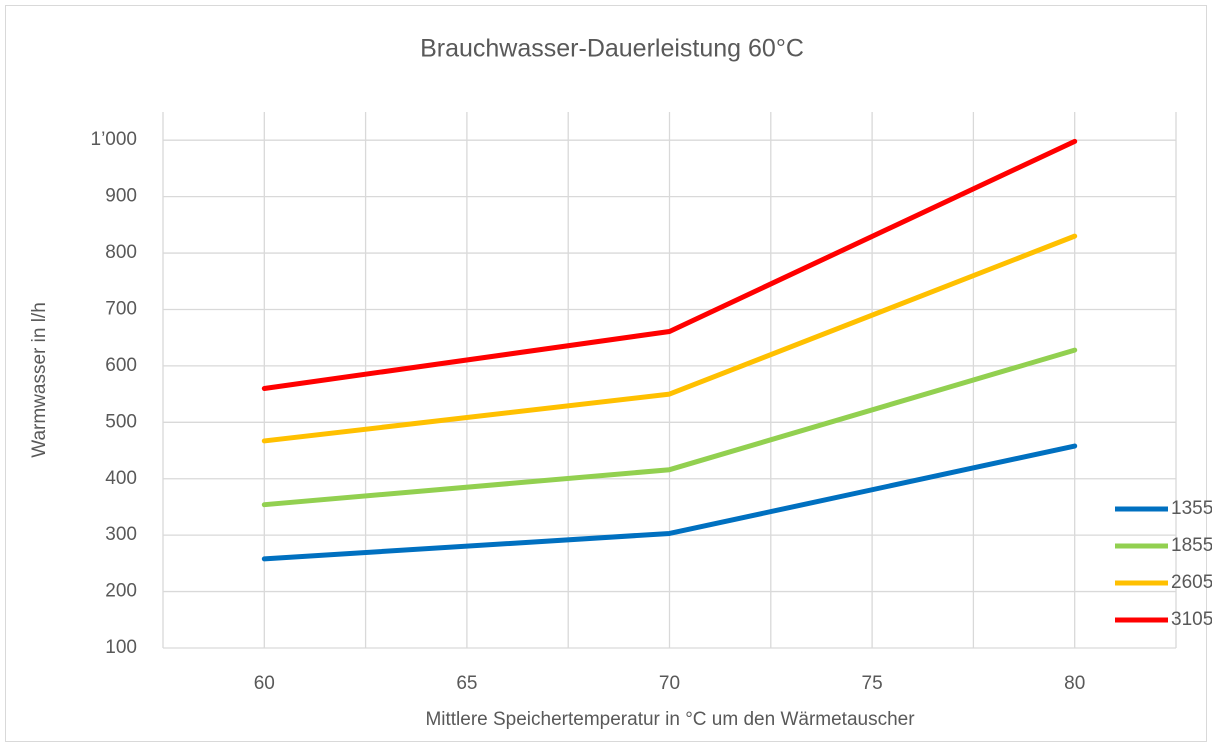 The image size is (1212, 747). Describe the element at coordinates (264, 683) in the screenshot. I see `x-tick-label: 60` at that location.